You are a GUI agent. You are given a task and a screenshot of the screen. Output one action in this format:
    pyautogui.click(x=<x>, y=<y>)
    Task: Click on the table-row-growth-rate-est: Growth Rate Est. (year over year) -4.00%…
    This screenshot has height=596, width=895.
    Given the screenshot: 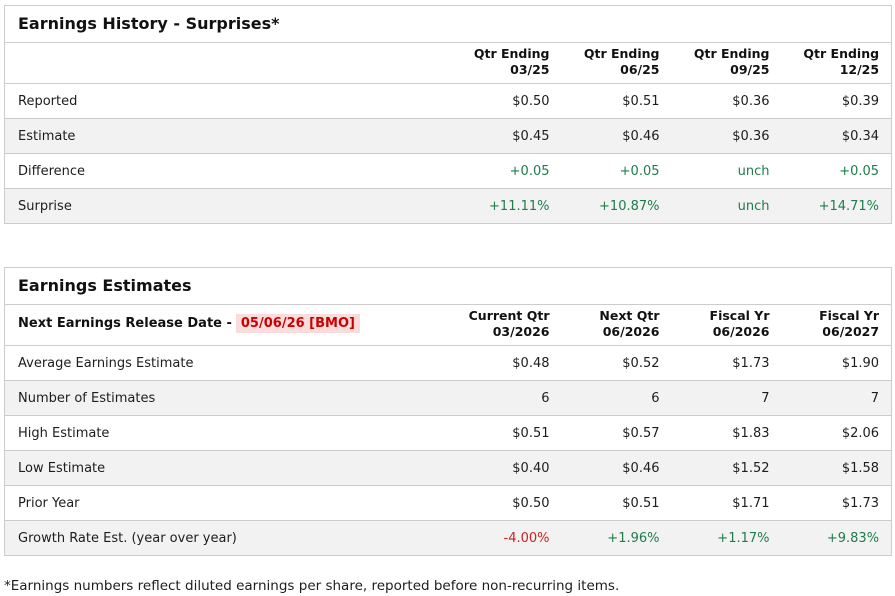 What is the action you would take?
    pyautogui.click(x=448, y=538)
    